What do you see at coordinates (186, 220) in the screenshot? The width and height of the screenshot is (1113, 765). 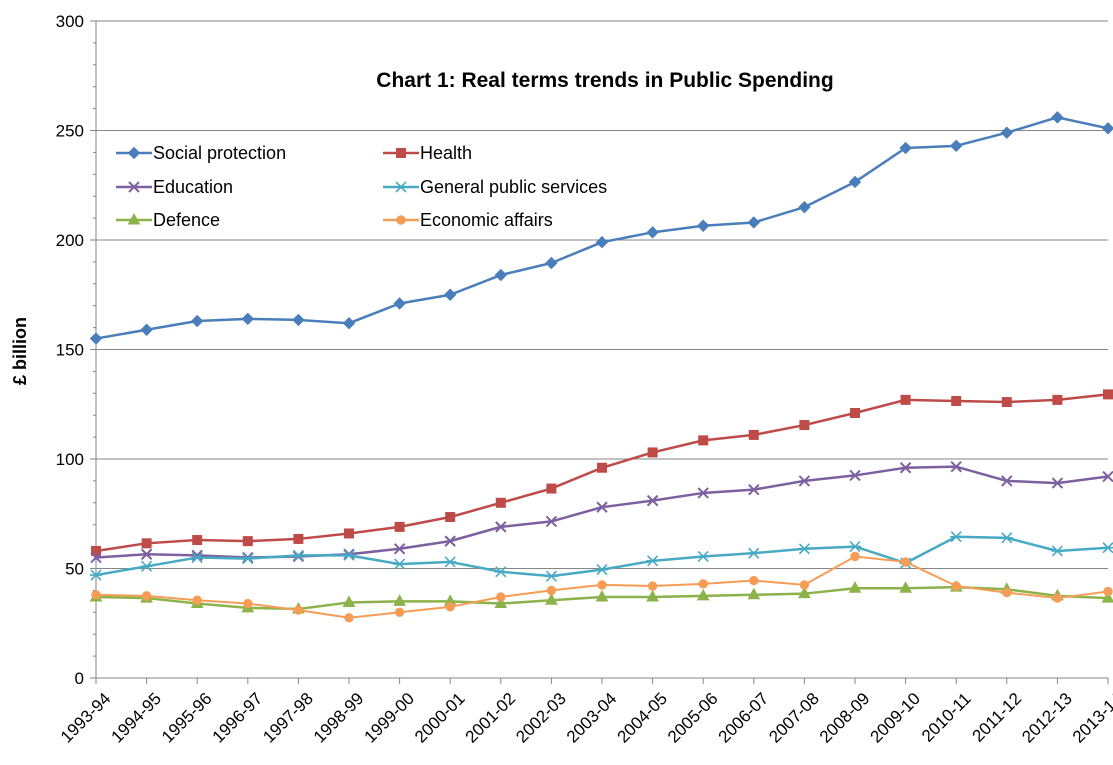 I see `legend-label: Defence` at bounding box center [186, 220].